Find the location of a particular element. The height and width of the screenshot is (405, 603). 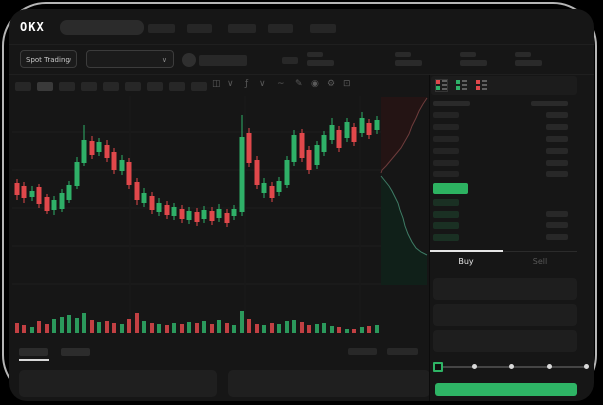

stat-label-placeholder is located at coordinates (523, 54).